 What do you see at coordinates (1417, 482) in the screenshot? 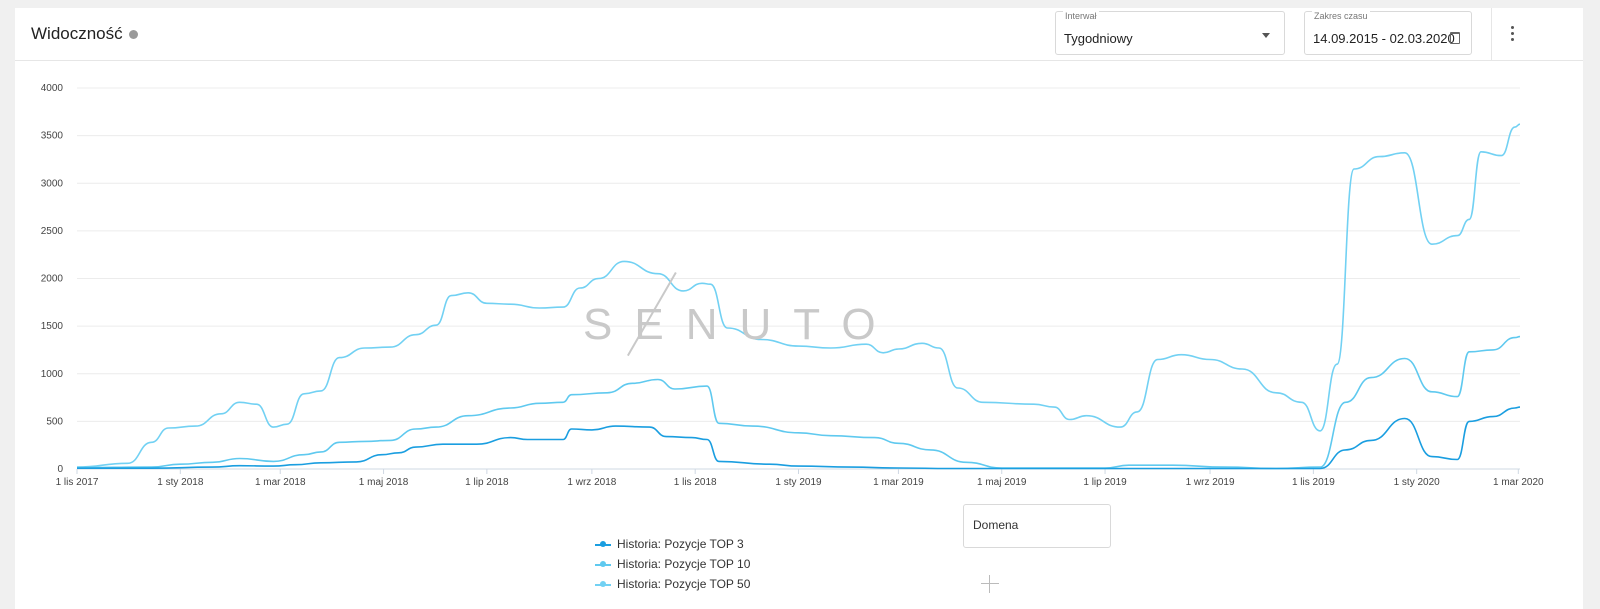
I see `x-tick-label: 1 sty 2020` at bounding box center [1417, 482].